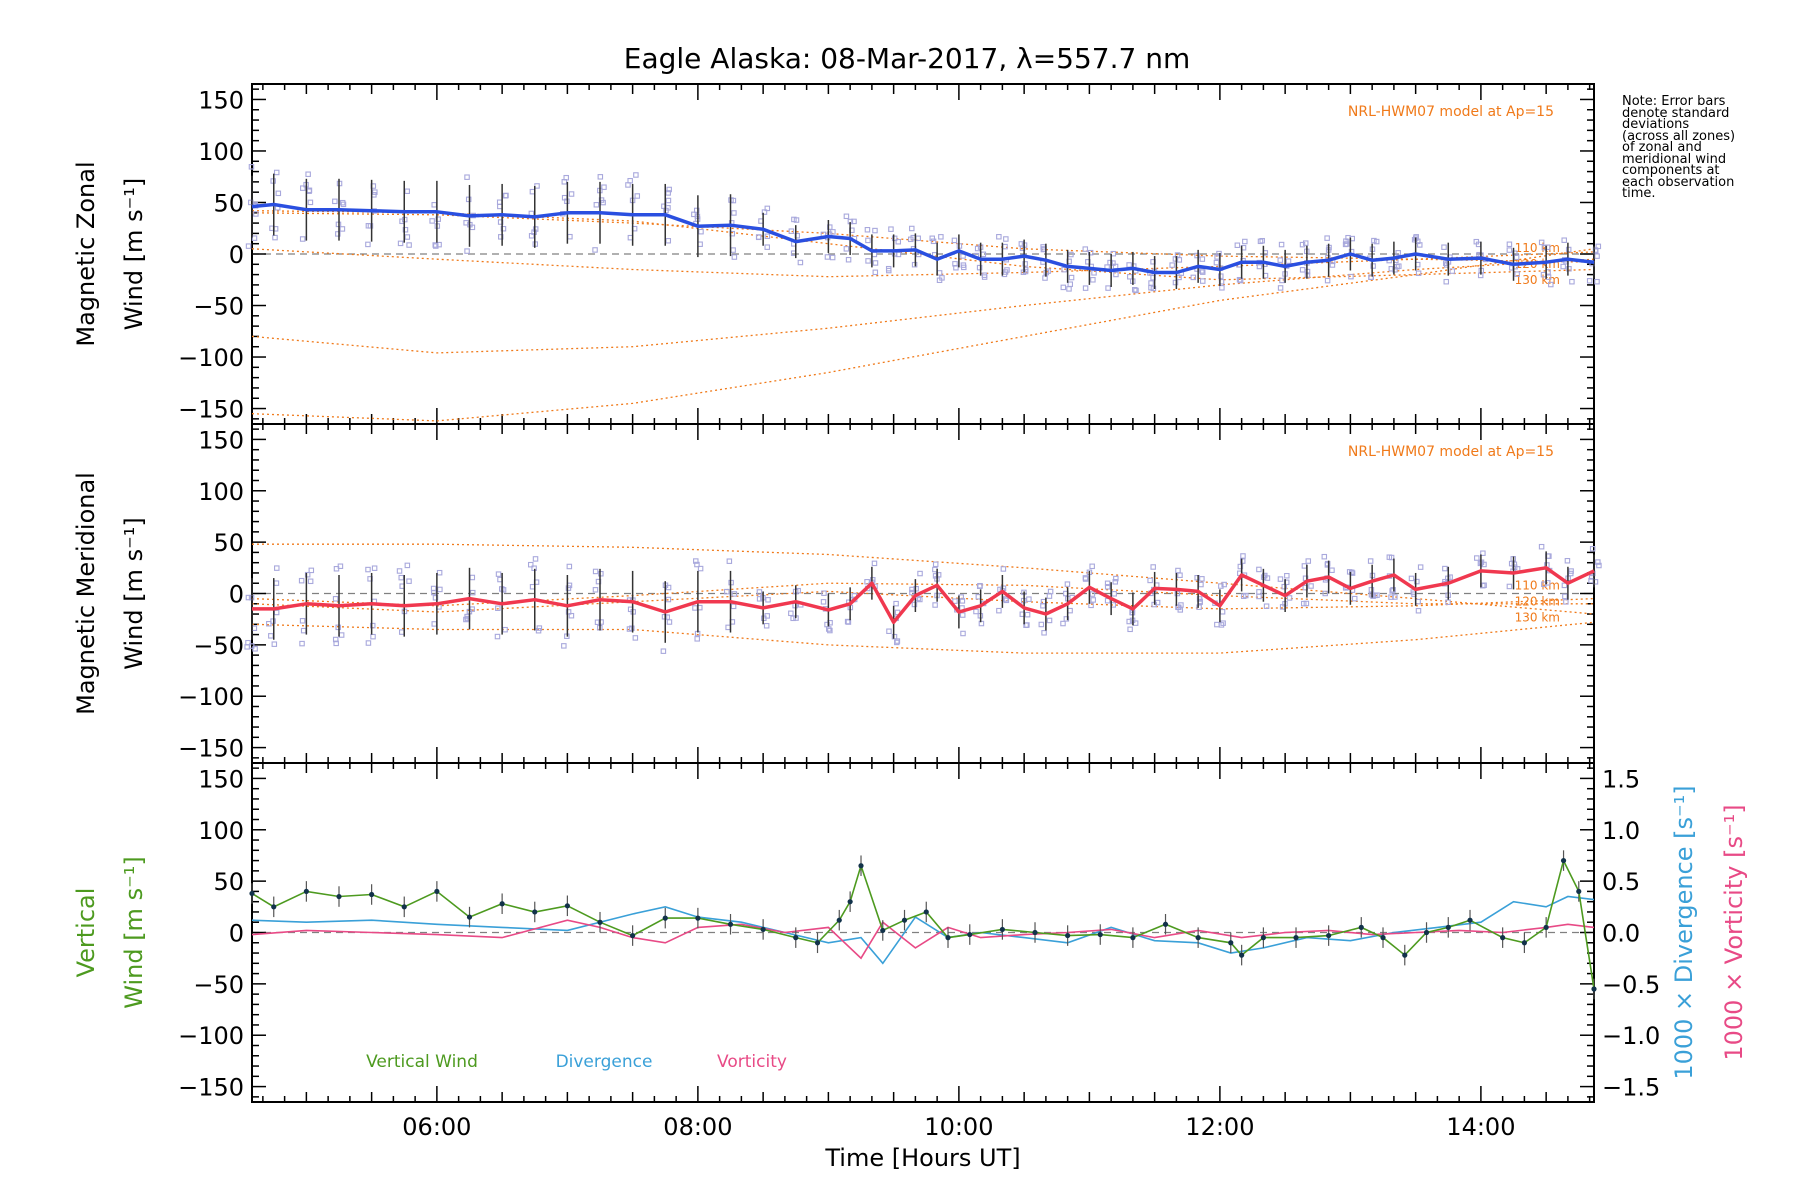 This screenshot has height=1200, width=1800. Describe the element at coordinates (1537, 248) in the screenshot. I see `model-altitude-label: 110 km` at that location.